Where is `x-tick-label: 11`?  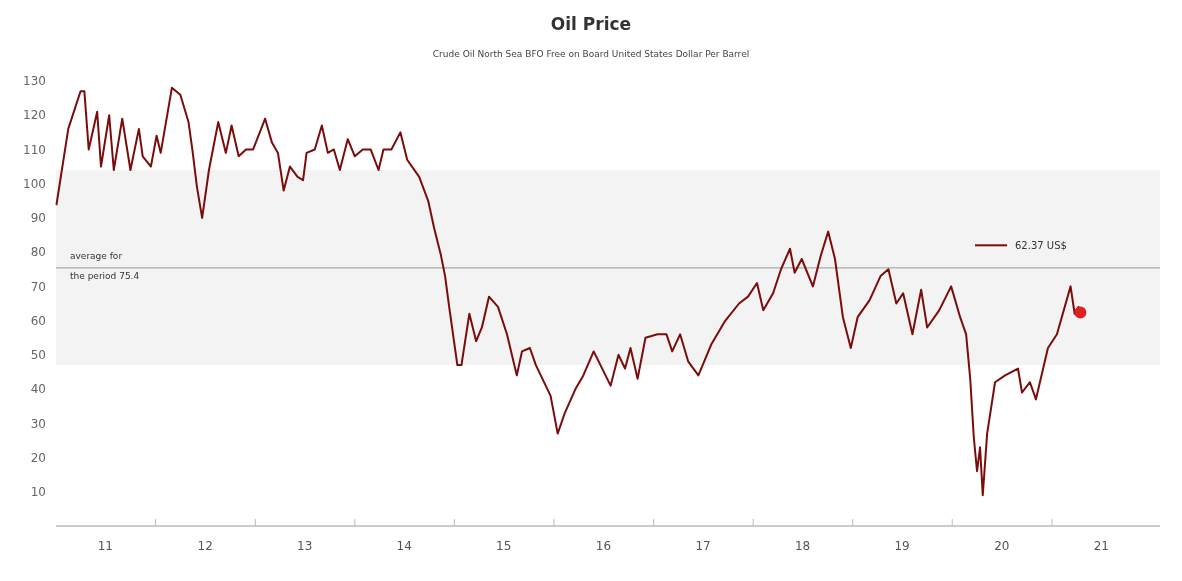
x-tick-label: 11 is located at coordinates (105, 546).